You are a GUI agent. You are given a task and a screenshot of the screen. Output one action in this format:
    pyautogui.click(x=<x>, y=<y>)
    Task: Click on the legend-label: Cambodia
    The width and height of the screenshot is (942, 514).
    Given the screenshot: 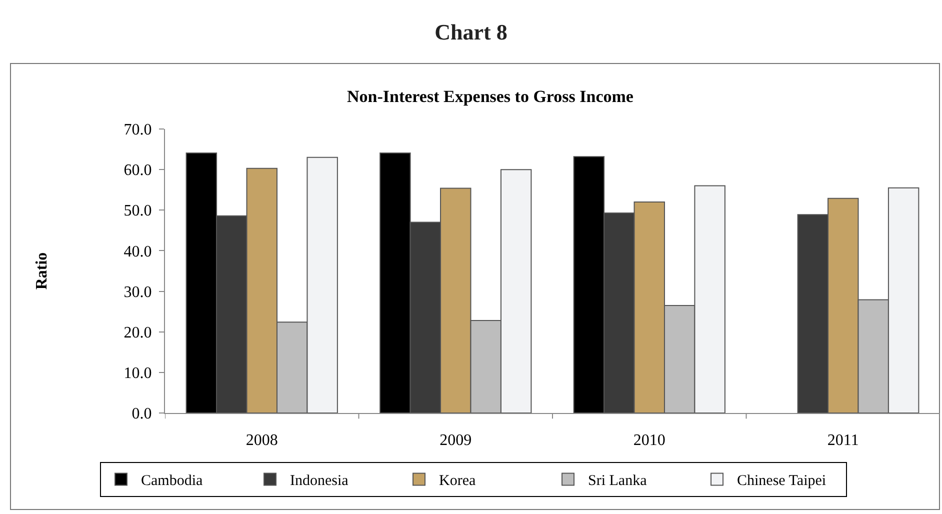 What is the action you would take?
    pyautogui.click(x=172, y=481)
    